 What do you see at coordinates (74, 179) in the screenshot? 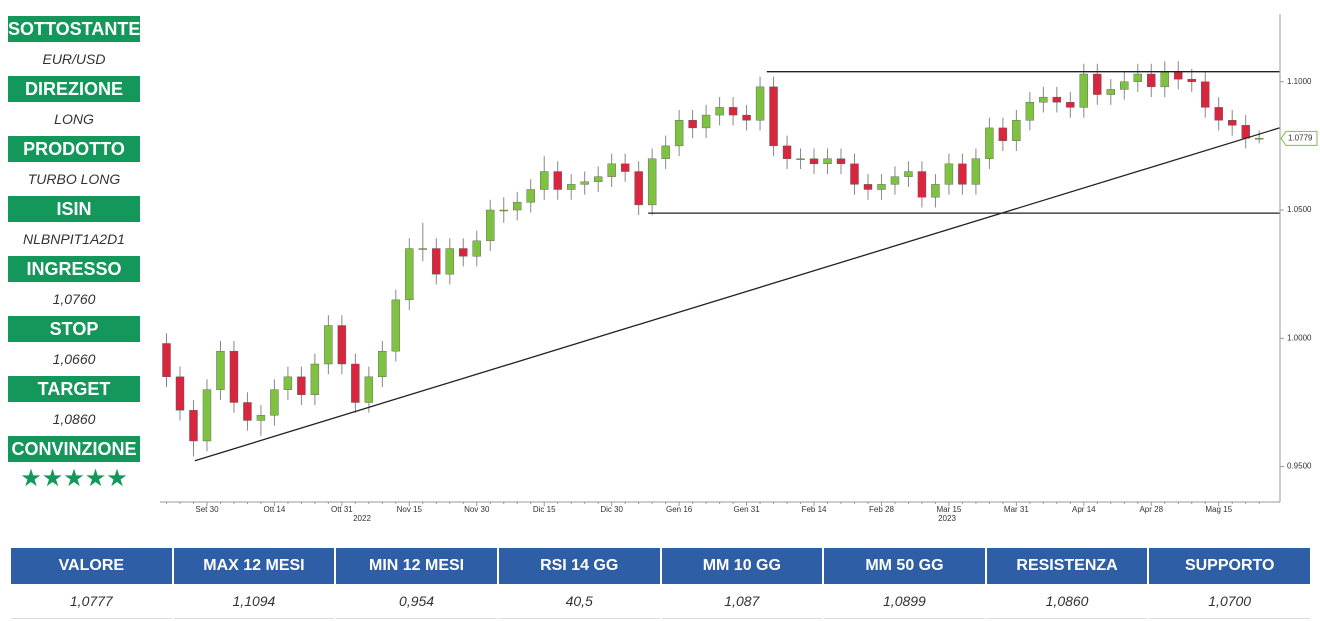
I see `sidebar-value: TURBO LONG` at bounding box center [74, 179].